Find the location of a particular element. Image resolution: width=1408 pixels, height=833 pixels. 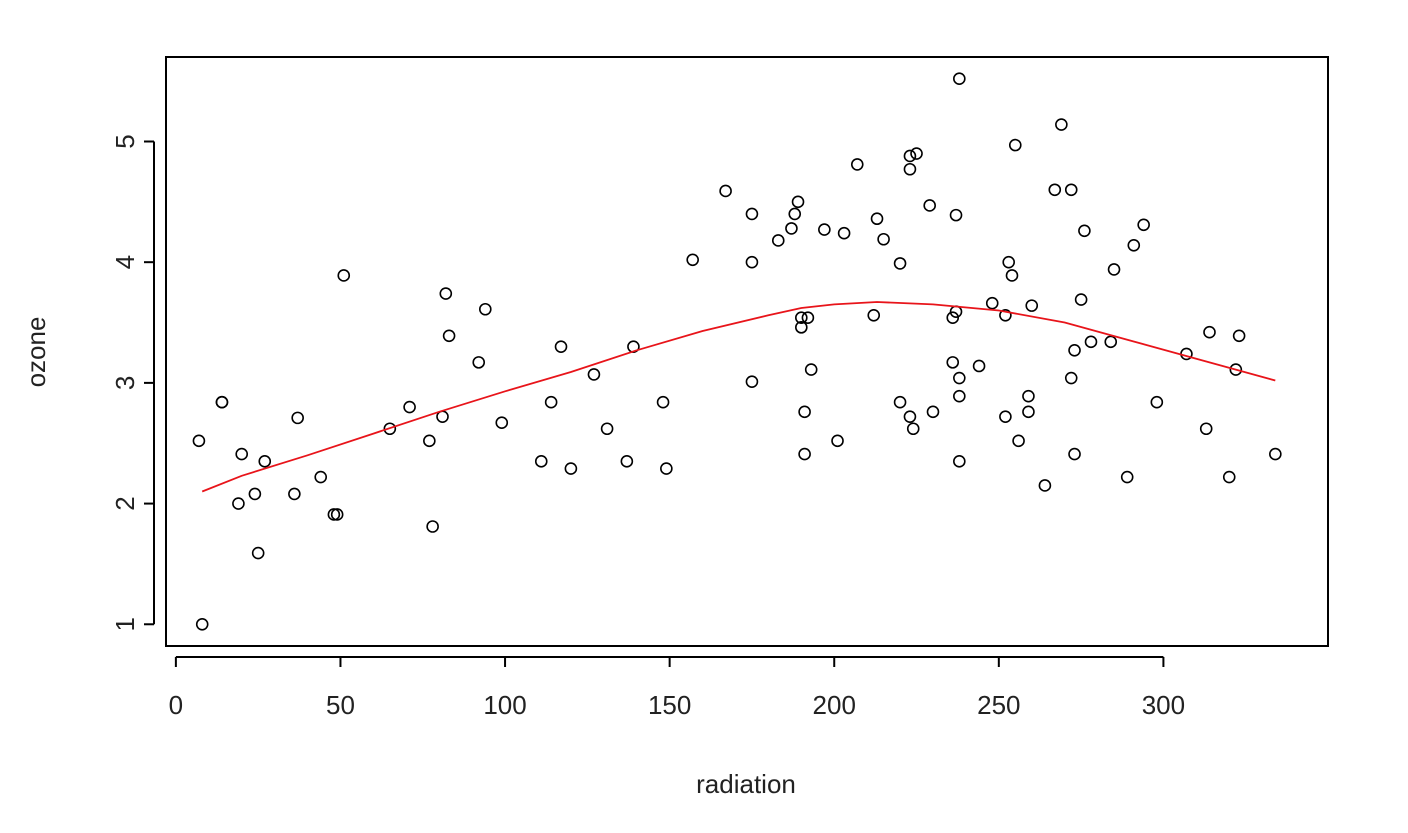

y-tick-label: 5 is located at coordinates (125, 141).